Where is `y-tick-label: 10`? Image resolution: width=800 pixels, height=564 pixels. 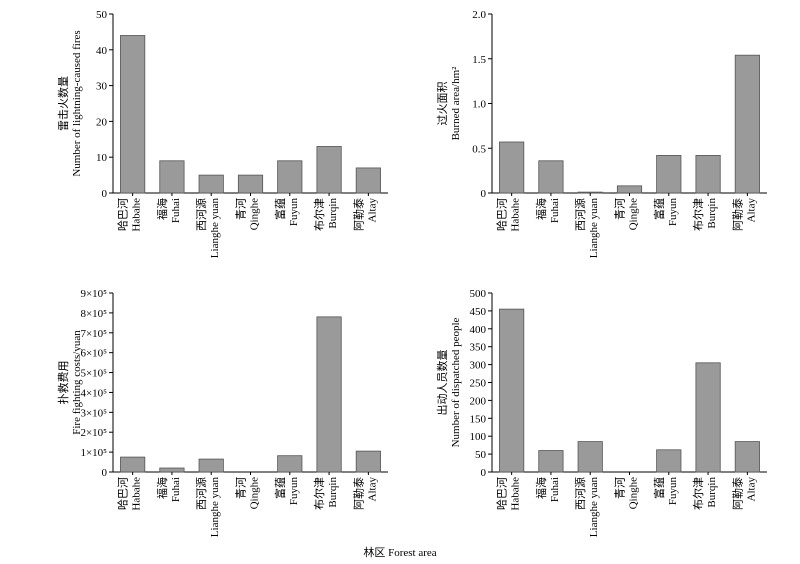 y-tick-label: 10 is located at coordinates (102, 158).